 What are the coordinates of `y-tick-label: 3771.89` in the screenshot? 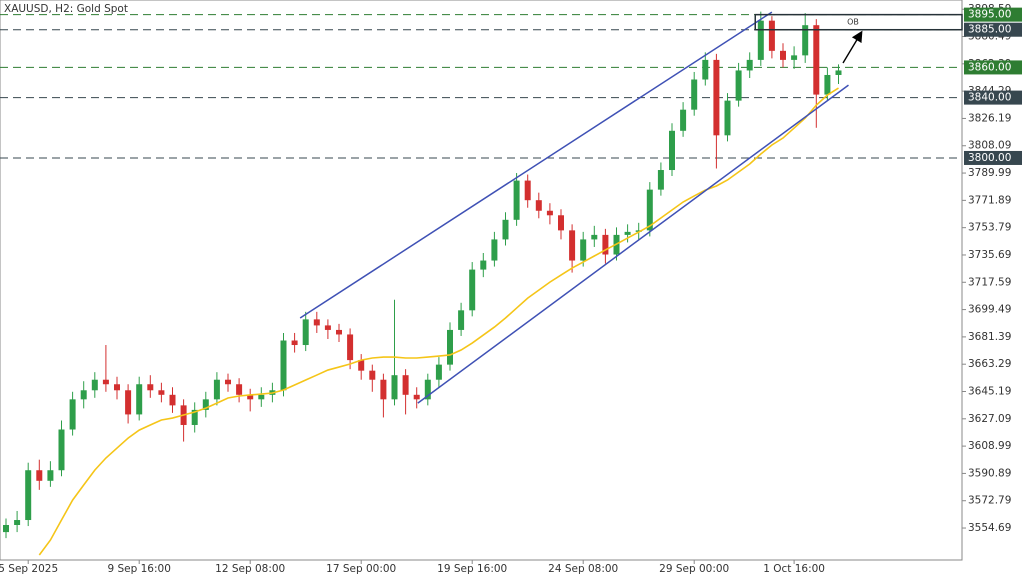 It's located at (989, 200).